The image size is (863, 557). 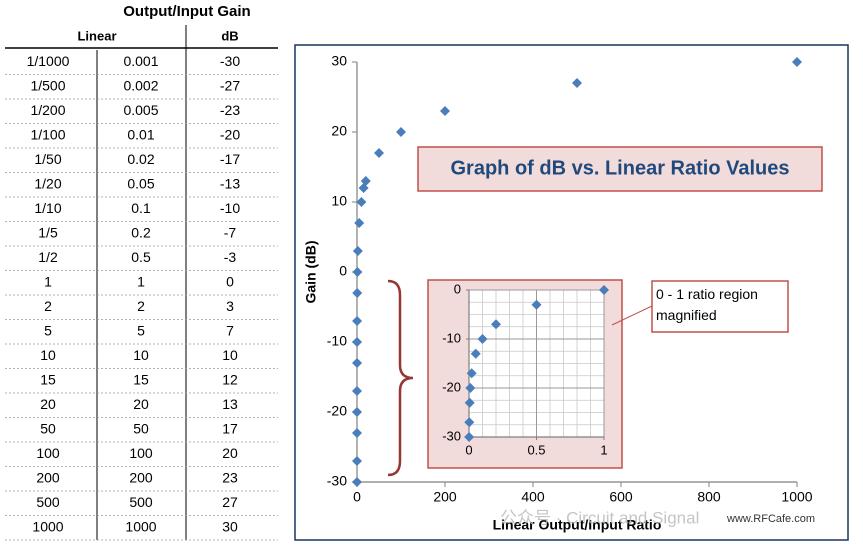 I want to click on x-tick-label: 800, so click(x=709, y=497).